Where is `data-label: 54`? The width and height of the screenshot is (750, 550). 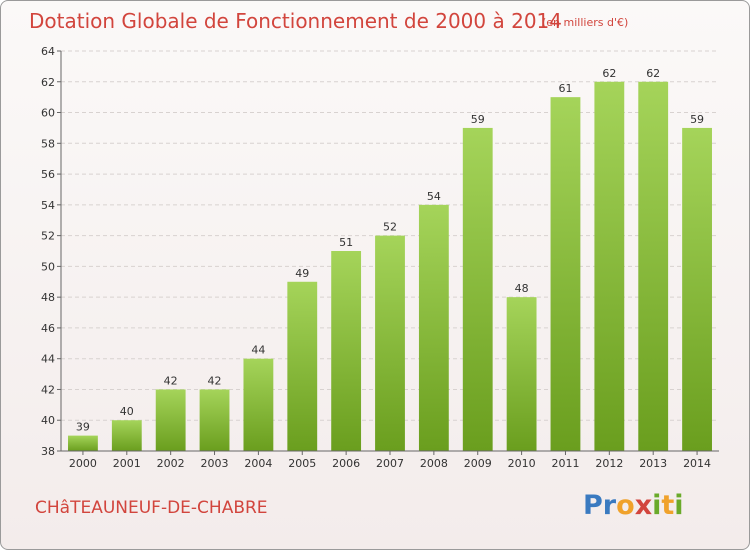
data-label: 54 is located at coordinates (434, 196).